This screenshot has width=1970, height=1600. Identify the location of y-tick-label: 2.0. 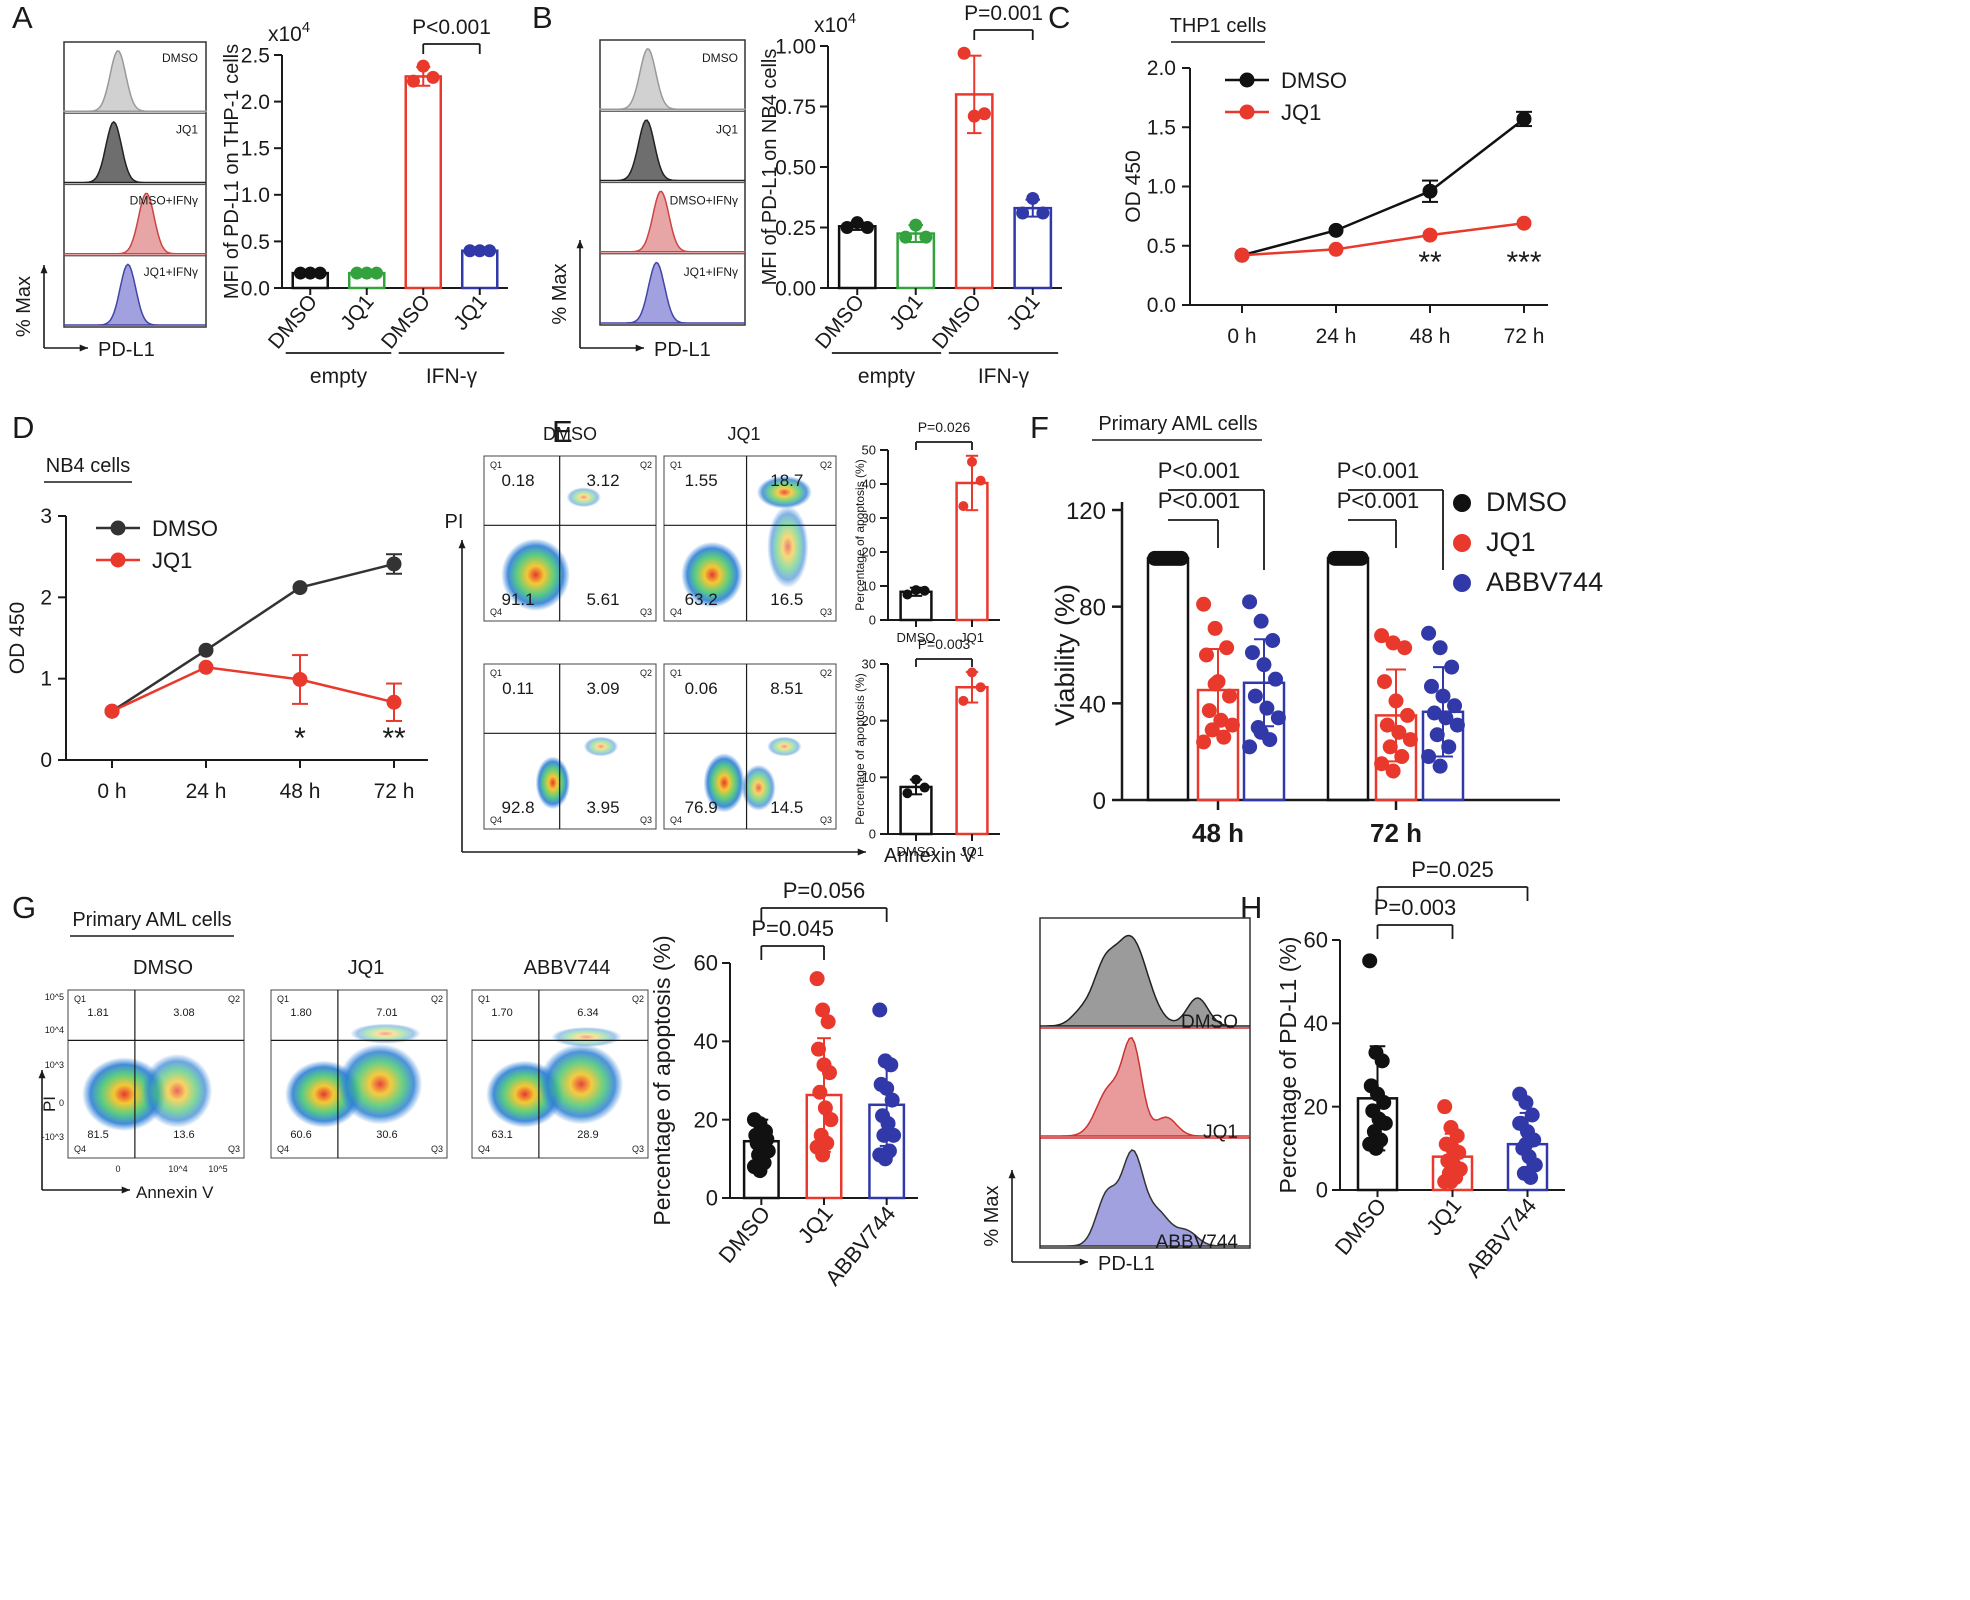
(1161, 68).